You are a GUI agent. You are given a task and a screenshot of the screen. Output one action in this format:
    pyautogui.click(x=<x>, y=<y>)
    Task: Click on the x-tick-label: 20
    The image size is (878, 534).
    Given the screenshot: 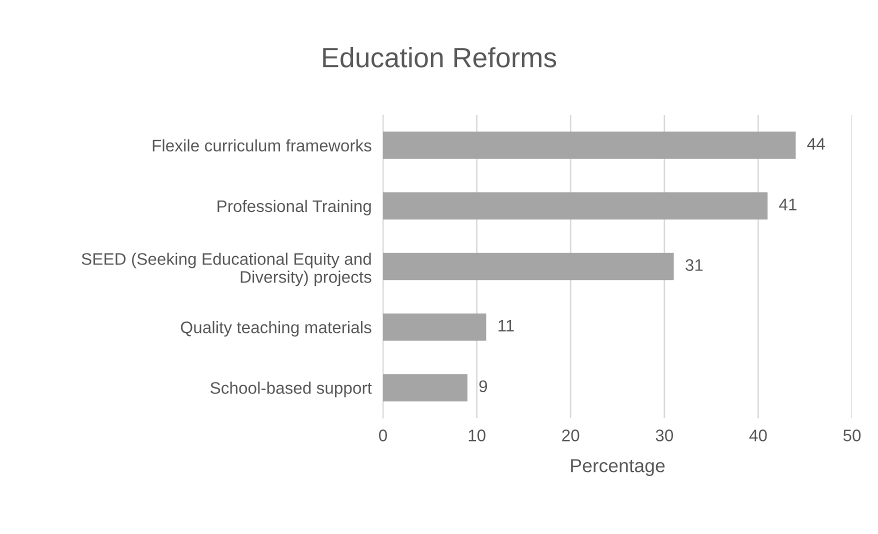 What is the action you would take?
    pyautogui.click(x=571, y=436)
    